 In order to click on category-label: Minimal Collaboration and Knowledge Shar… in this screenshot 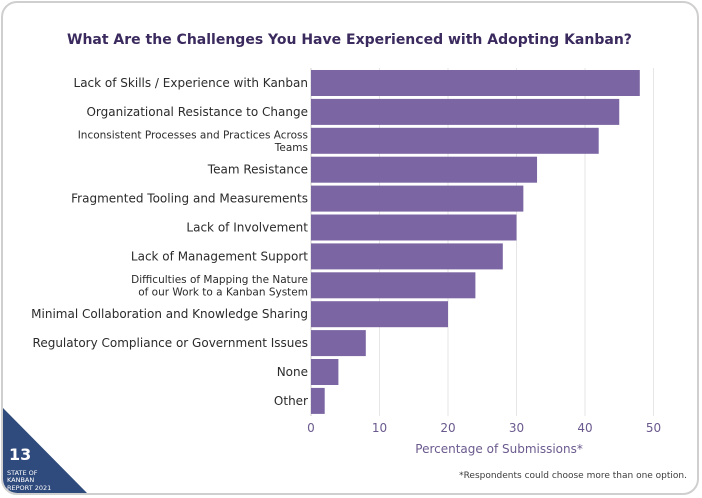, I will do `click(169, 314)`.